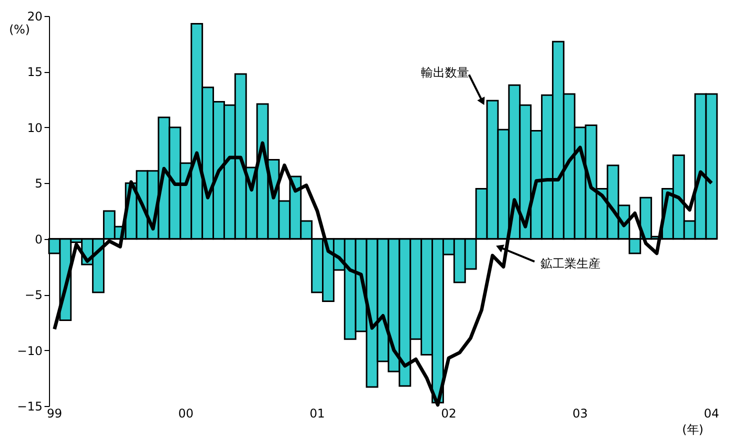 This screenshot has width=734, height=441. Describe the element at coordinates (29, 351) in the screenshot. I see `y-tick-label: −10` at that location.